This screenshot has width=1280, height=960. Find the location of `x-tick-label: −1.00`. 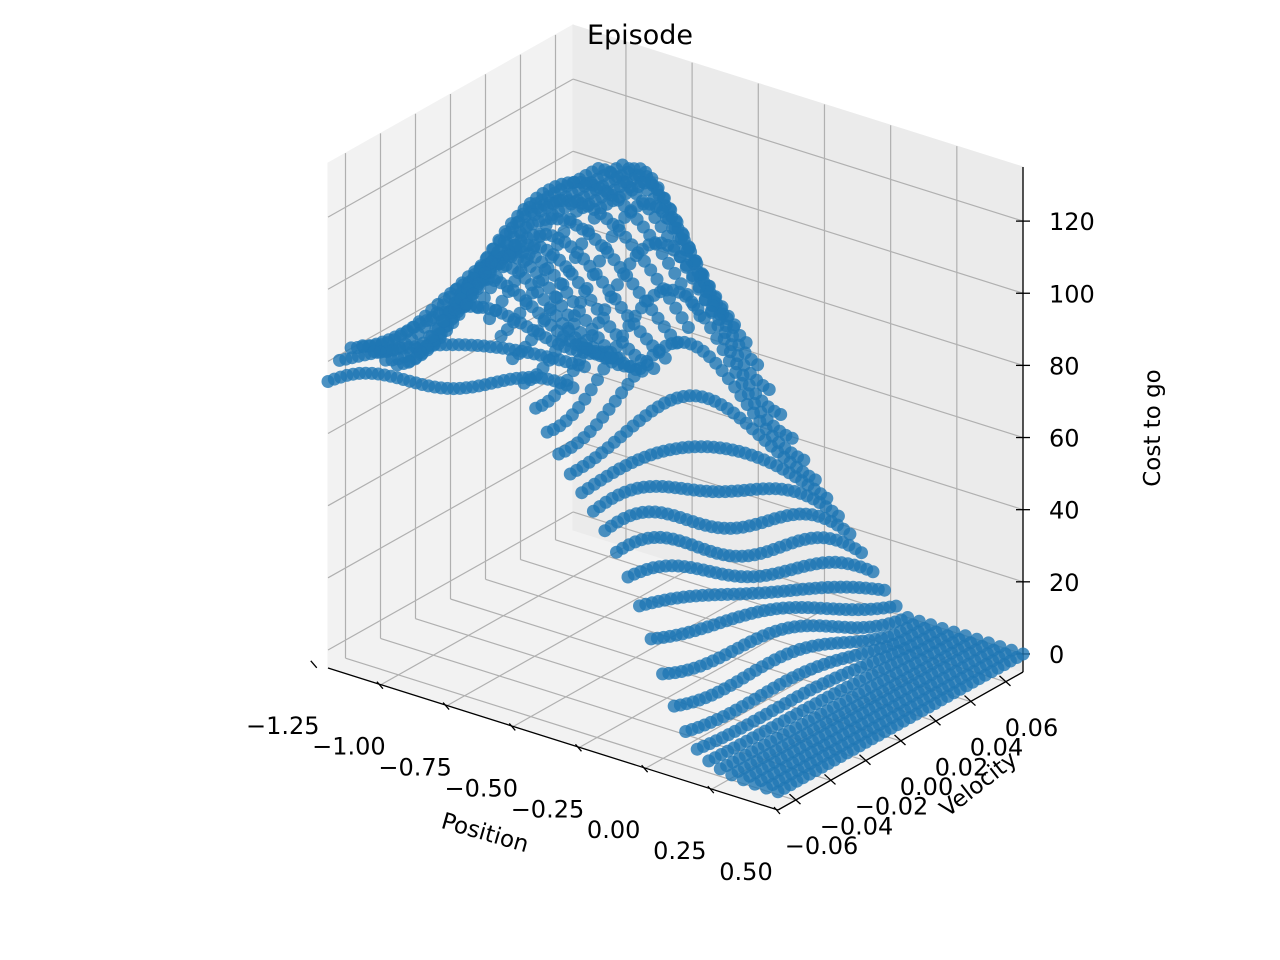

x-tick-label: −1.00 is located at coordinates (349, 747).